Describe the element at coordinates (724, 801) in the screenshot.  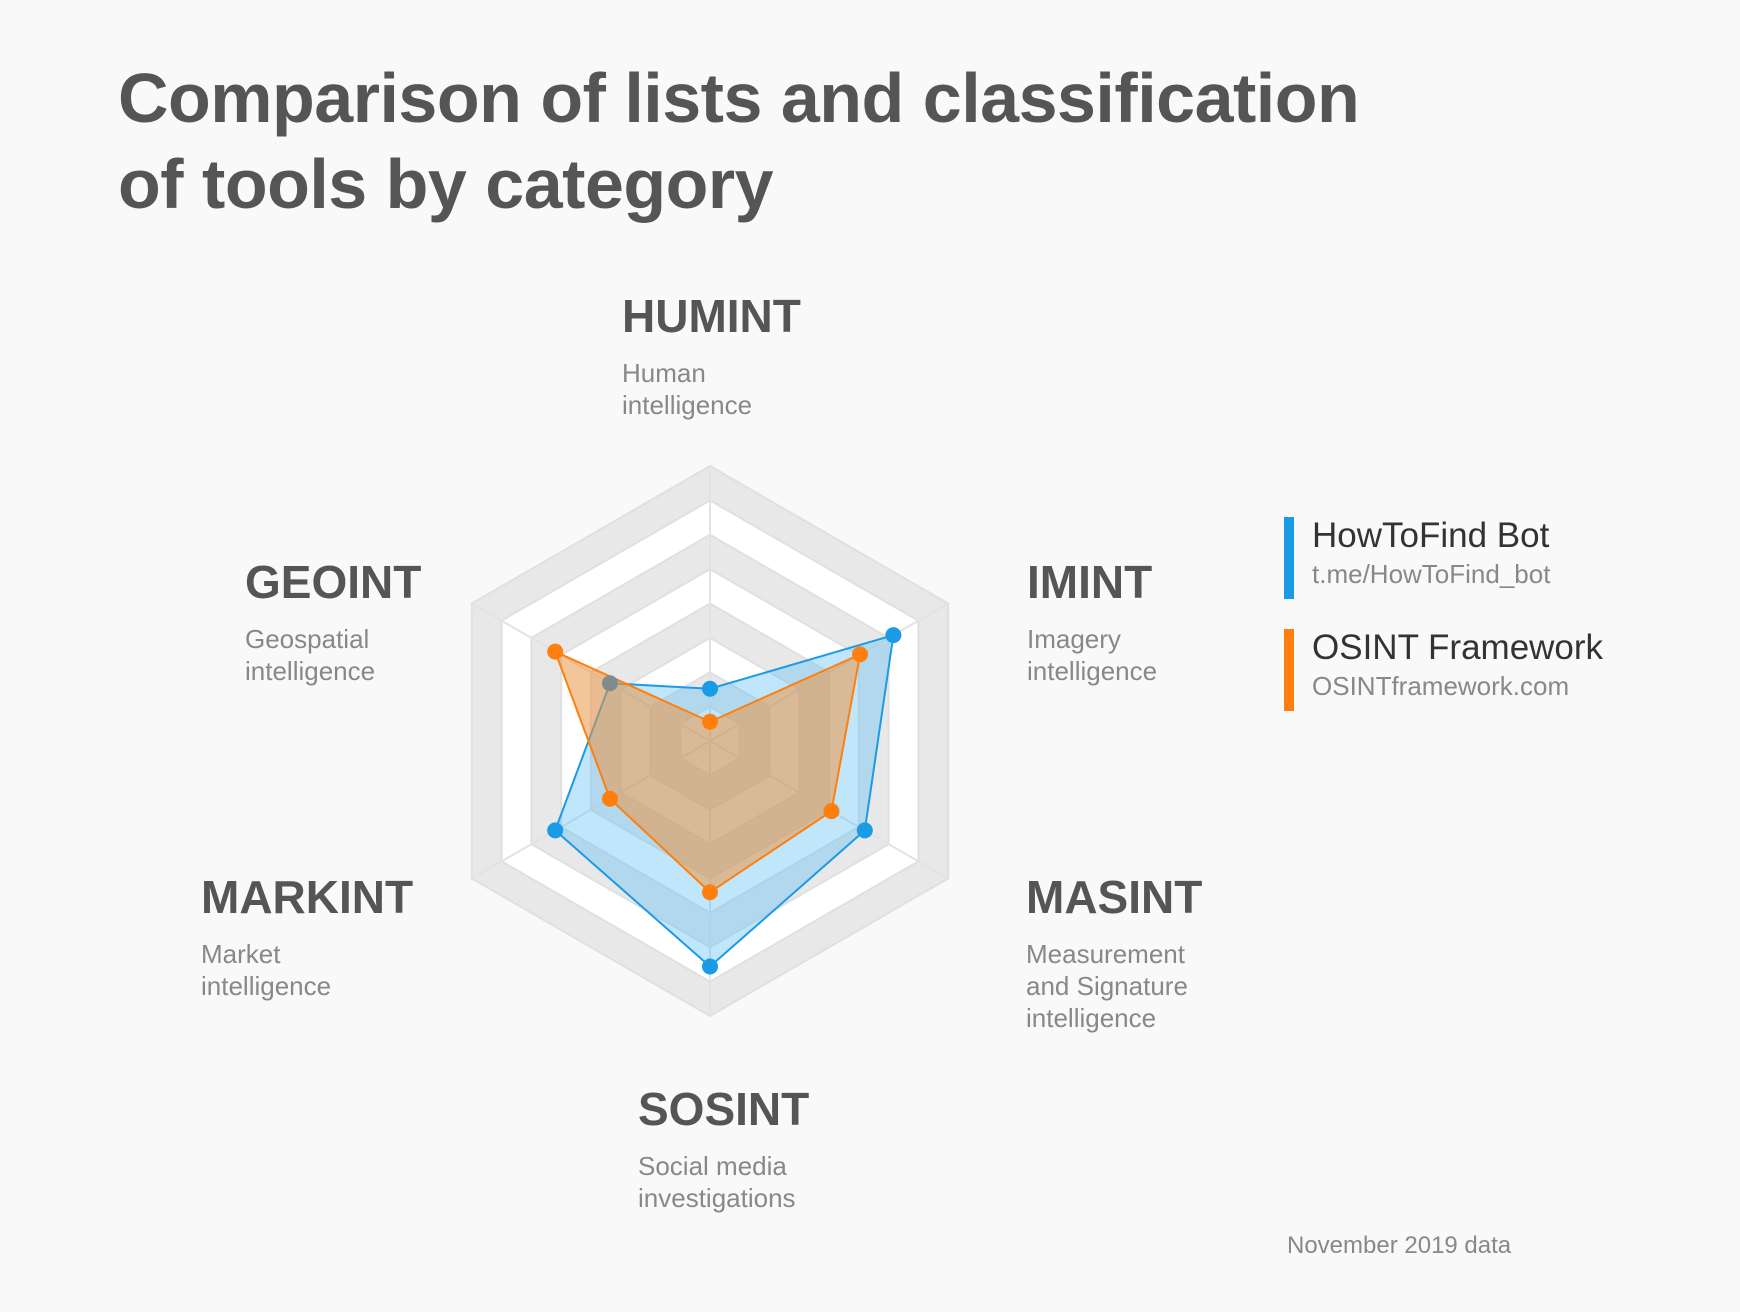
I see `radar-series` at that location.